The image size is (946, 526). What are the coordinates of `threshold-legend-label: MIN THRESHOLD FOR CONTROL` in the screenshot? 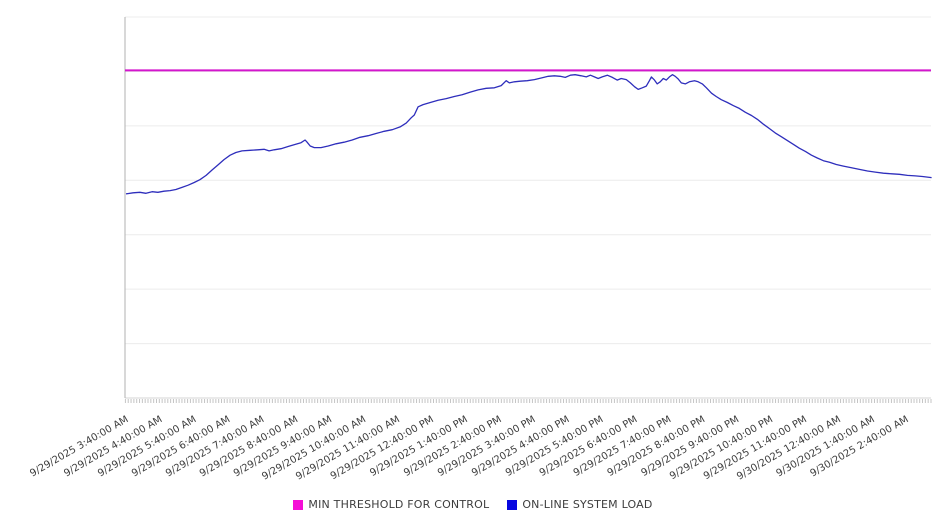 It's located at (399, 504).